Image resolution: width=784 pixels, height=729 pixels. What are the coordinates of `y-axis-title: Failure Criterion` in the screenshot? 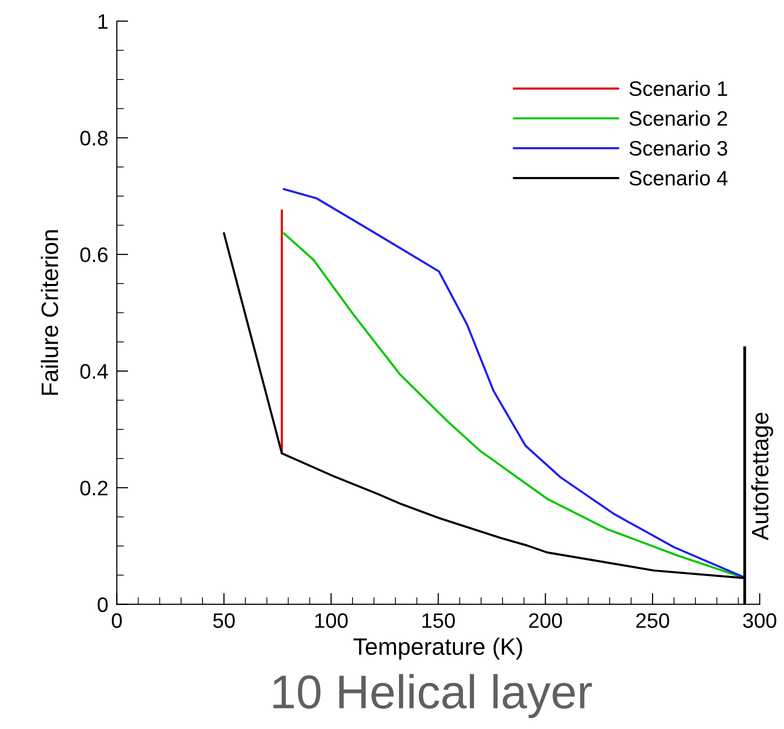 It's located at (49, 312).